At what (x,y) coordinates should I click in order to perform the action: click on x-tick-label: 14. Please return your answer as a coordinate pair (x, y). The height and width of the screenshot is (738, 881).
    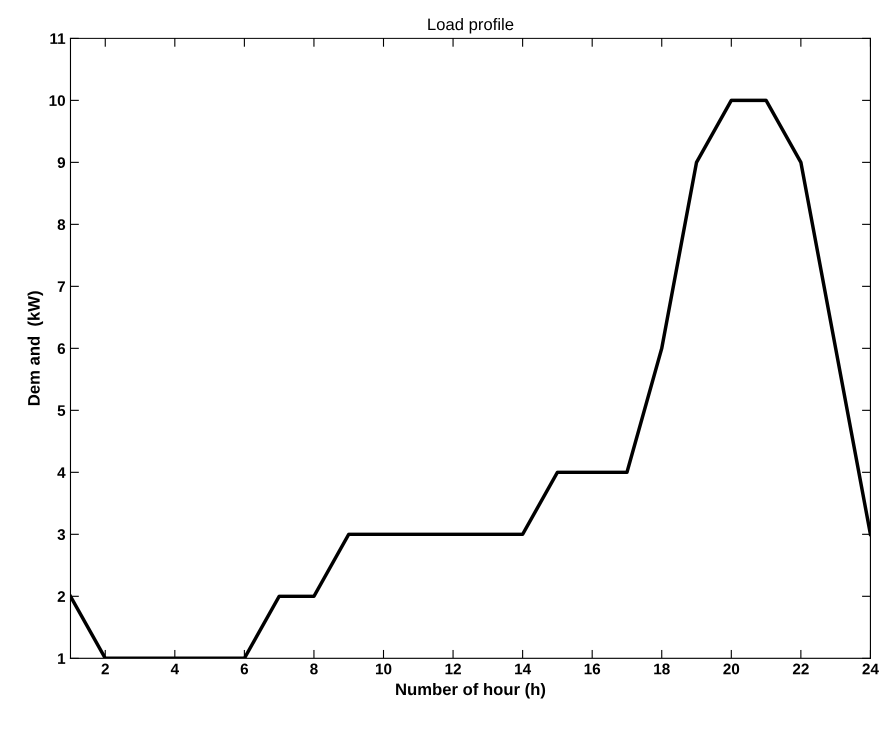
    Looking at the image, I should click on (523, 669).